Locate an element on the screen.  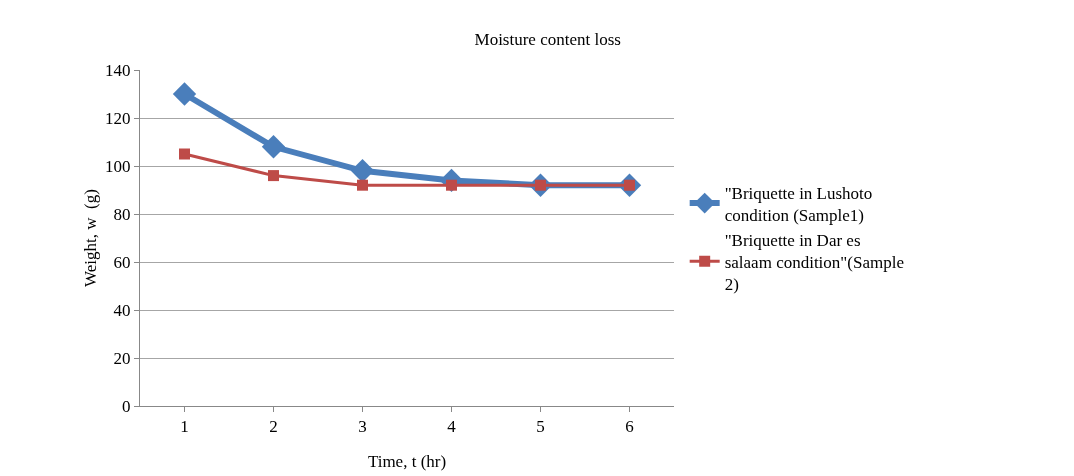
y-axis-title: Weight, w (g) is located at coordinates (90, 238).